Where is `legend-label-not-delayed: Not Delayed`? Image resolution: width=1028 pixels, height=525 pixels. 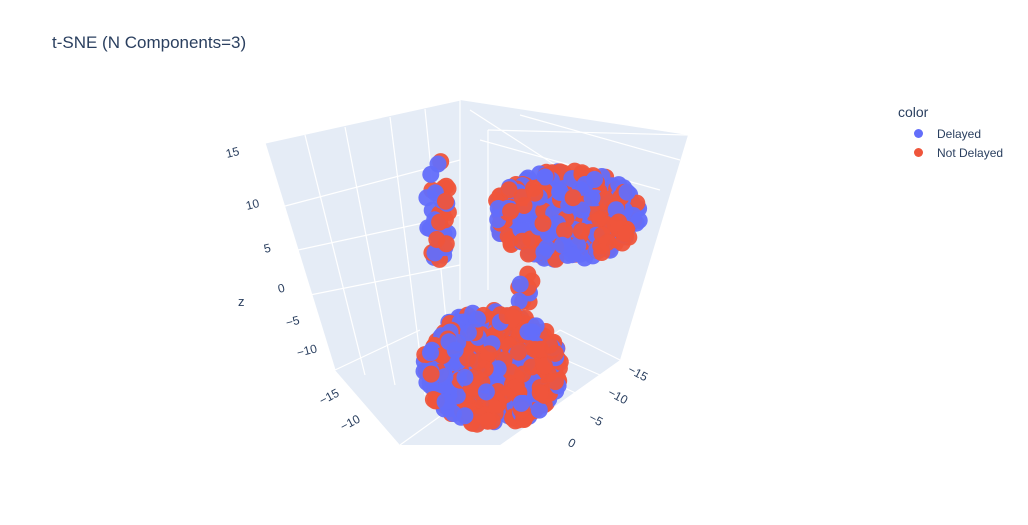 legend-label-not-delayed: Not Delayed is located at coordinates (970, 152).